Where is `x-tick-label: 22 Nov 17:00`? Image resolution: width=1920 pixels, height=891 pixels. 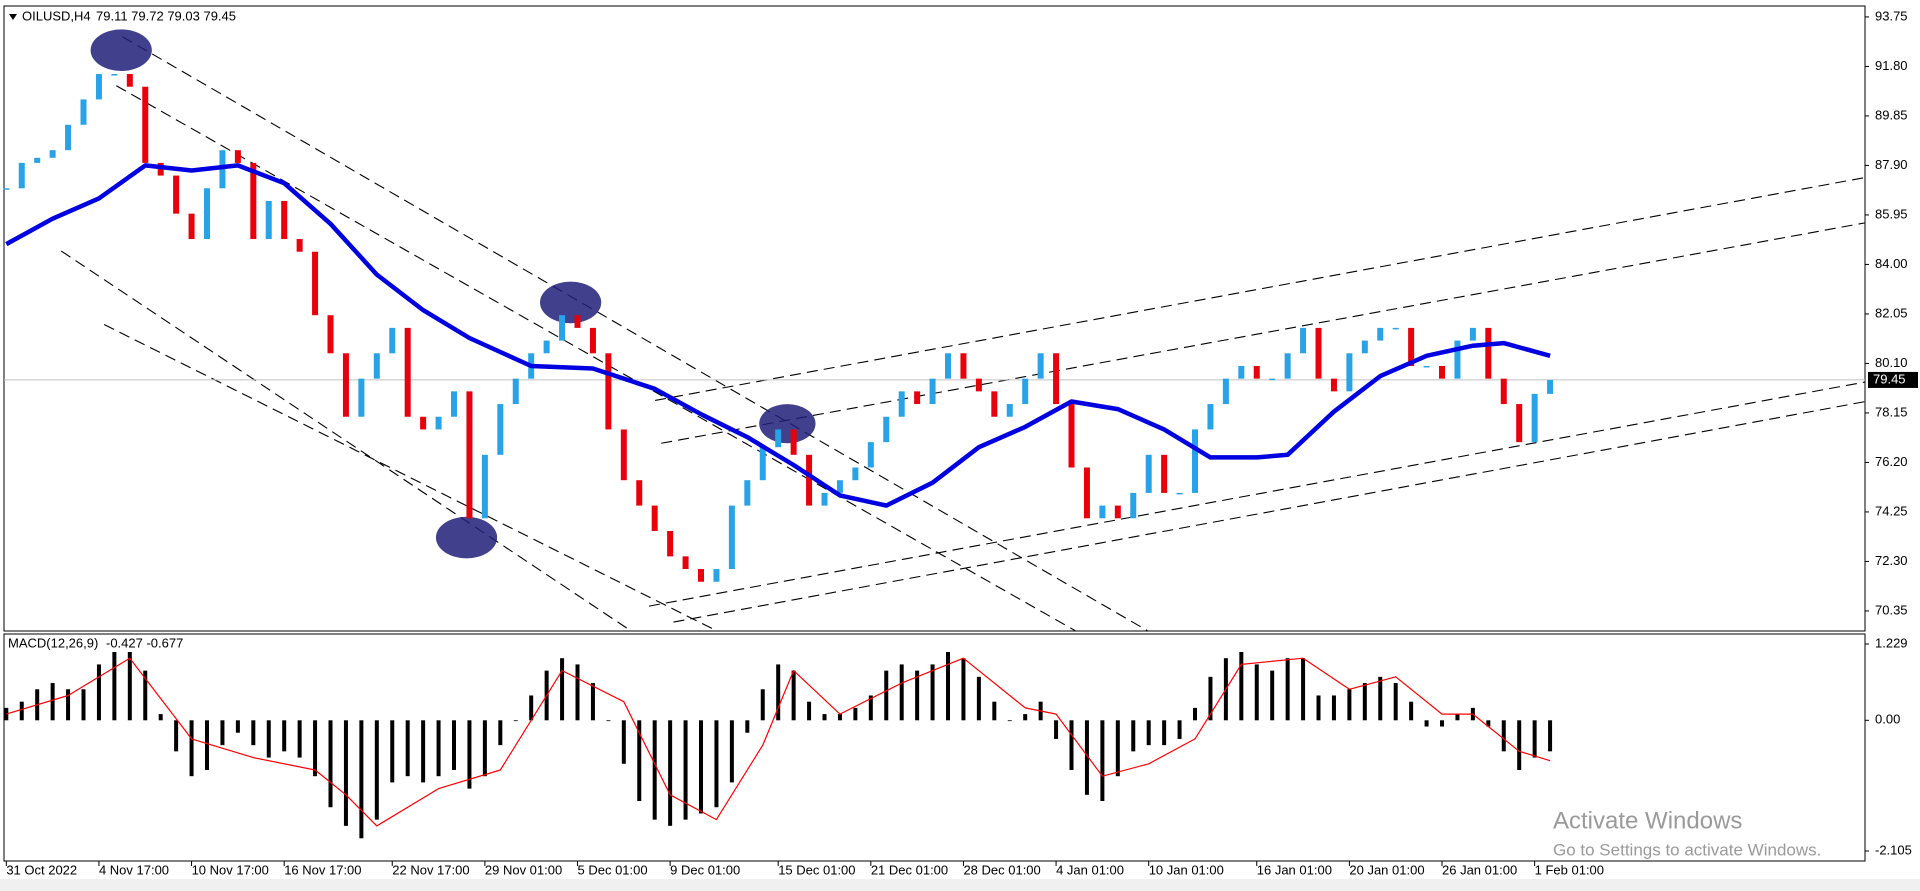 x-tick-label: 22 Nov 17:00 is located at coordinates (430, 869).